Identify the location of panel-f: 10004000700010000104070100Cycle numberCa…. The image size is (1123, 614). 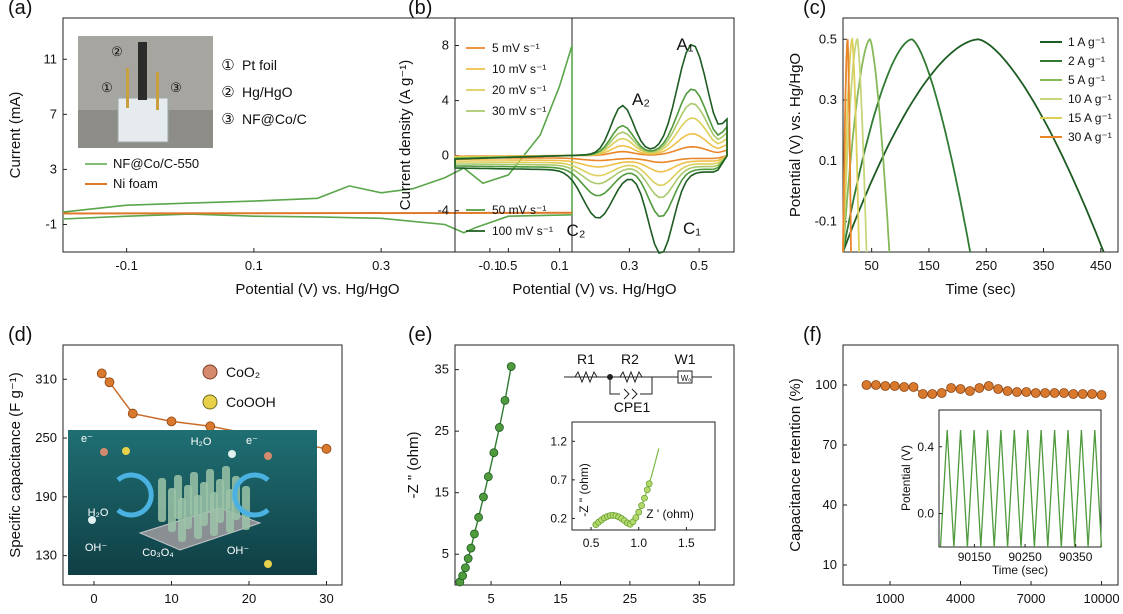
(953, 465).